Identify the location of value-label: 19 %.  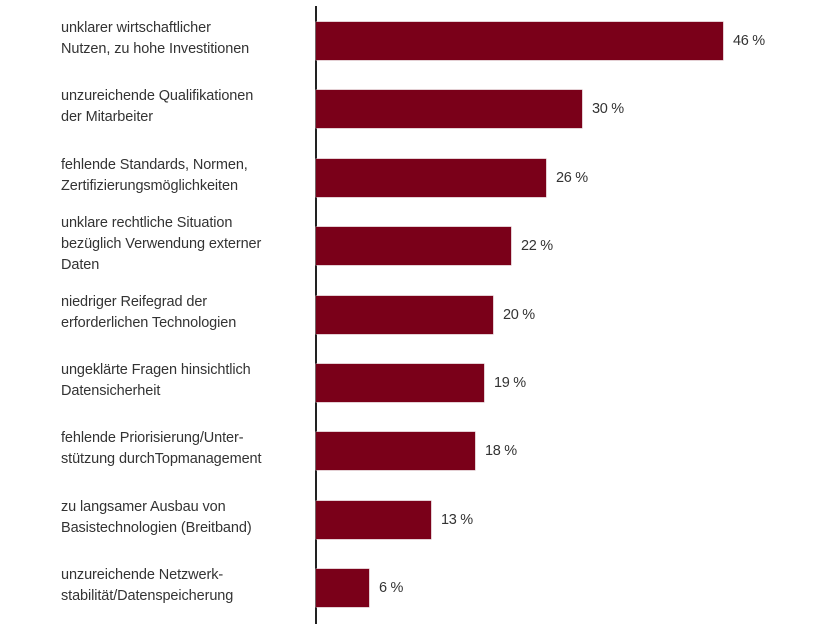
(510, 383).